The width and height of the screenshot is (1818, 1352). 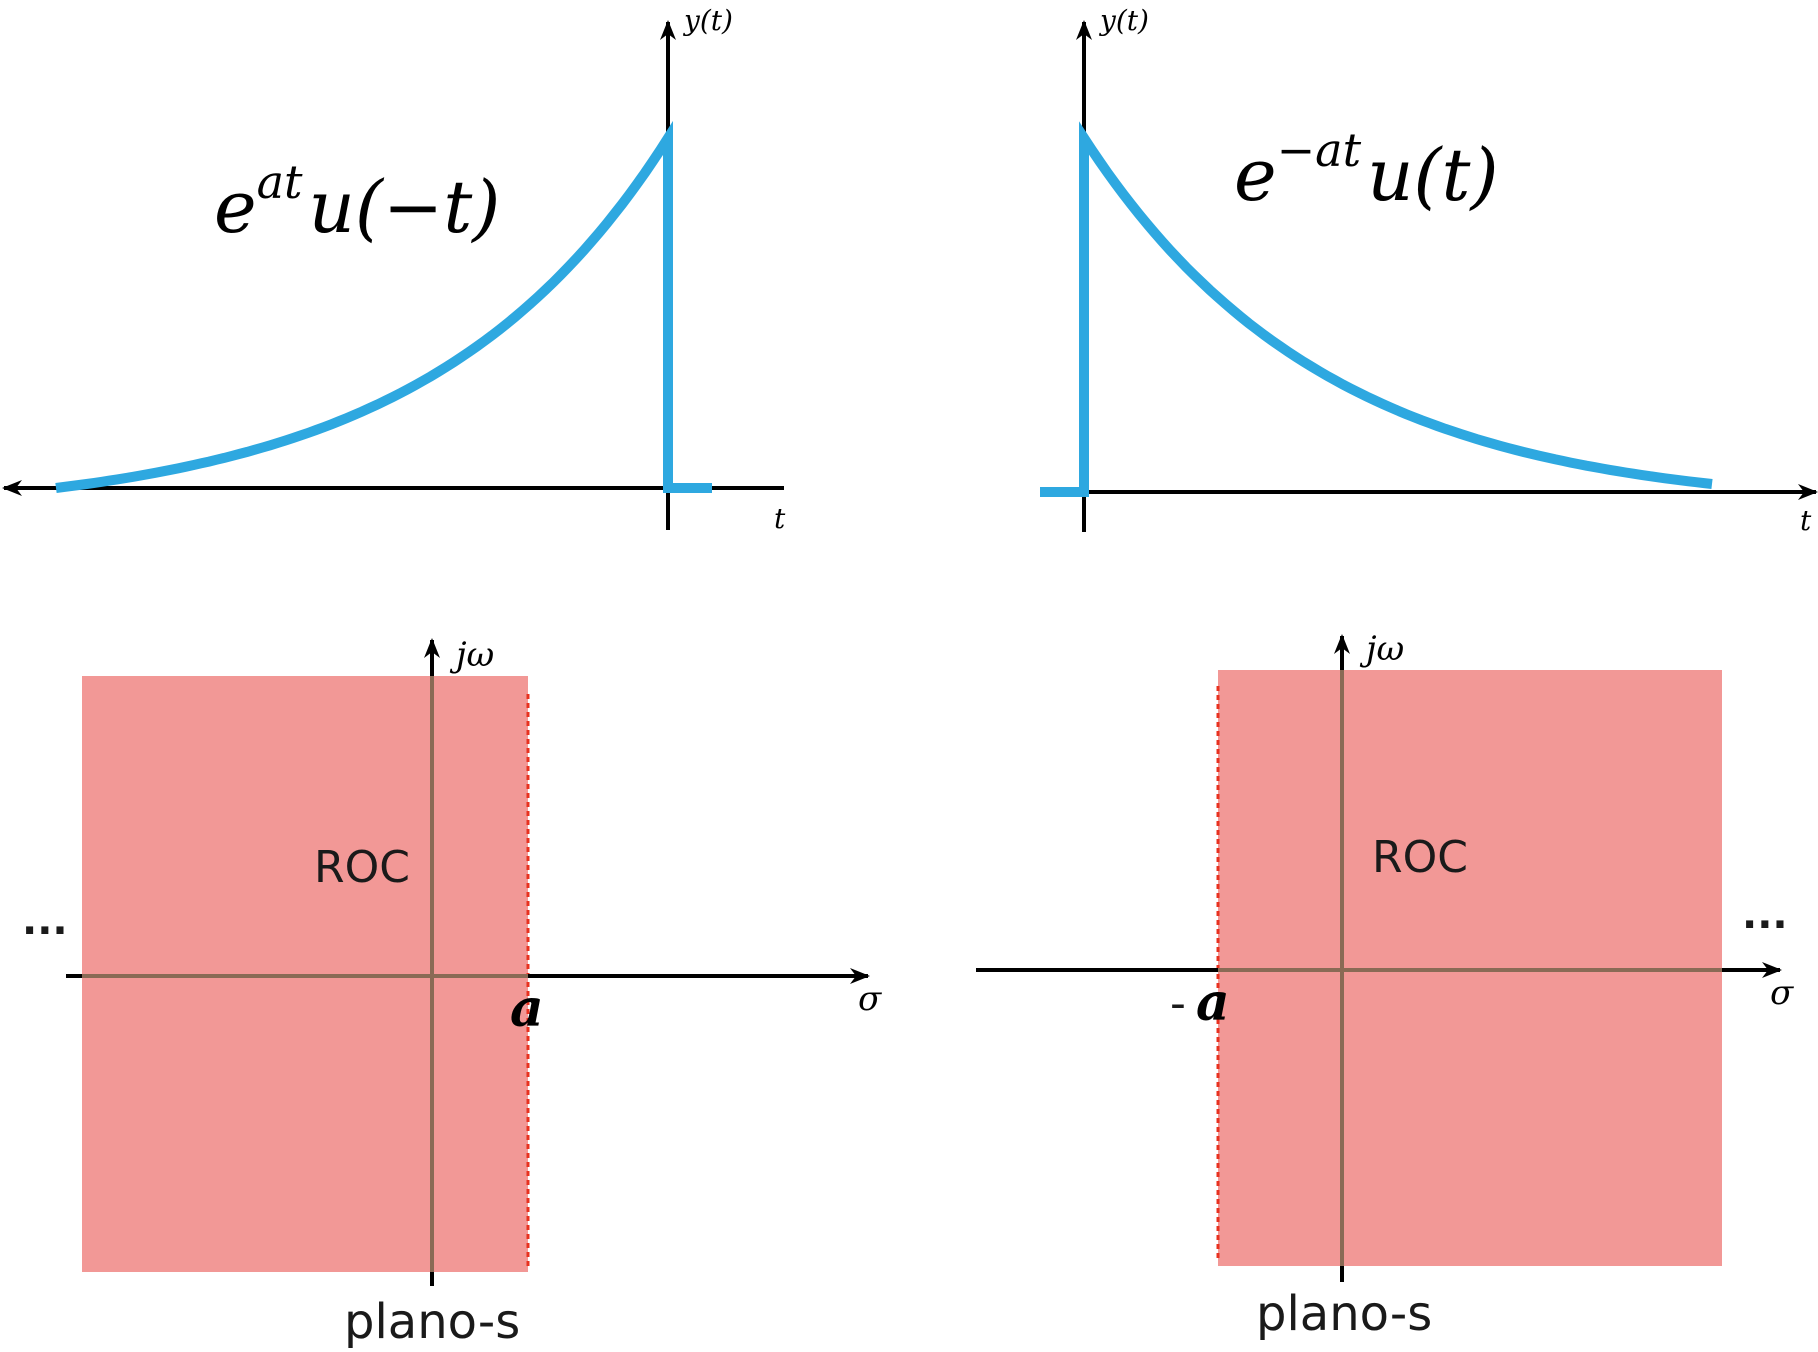 I want to click on formula-left-exponent: at, so click(x=280, y=182).